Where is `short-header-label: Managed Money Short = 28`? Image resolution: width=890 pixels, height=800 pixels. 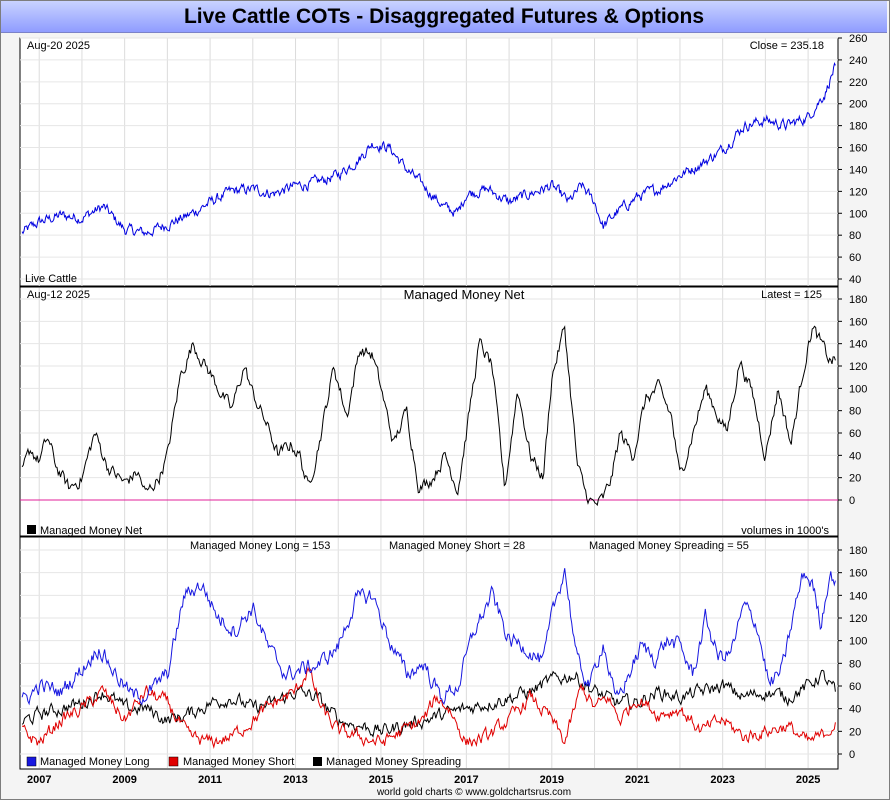 short-header-label: Managed Money Short = 28 is located at coordinates (457, 546).